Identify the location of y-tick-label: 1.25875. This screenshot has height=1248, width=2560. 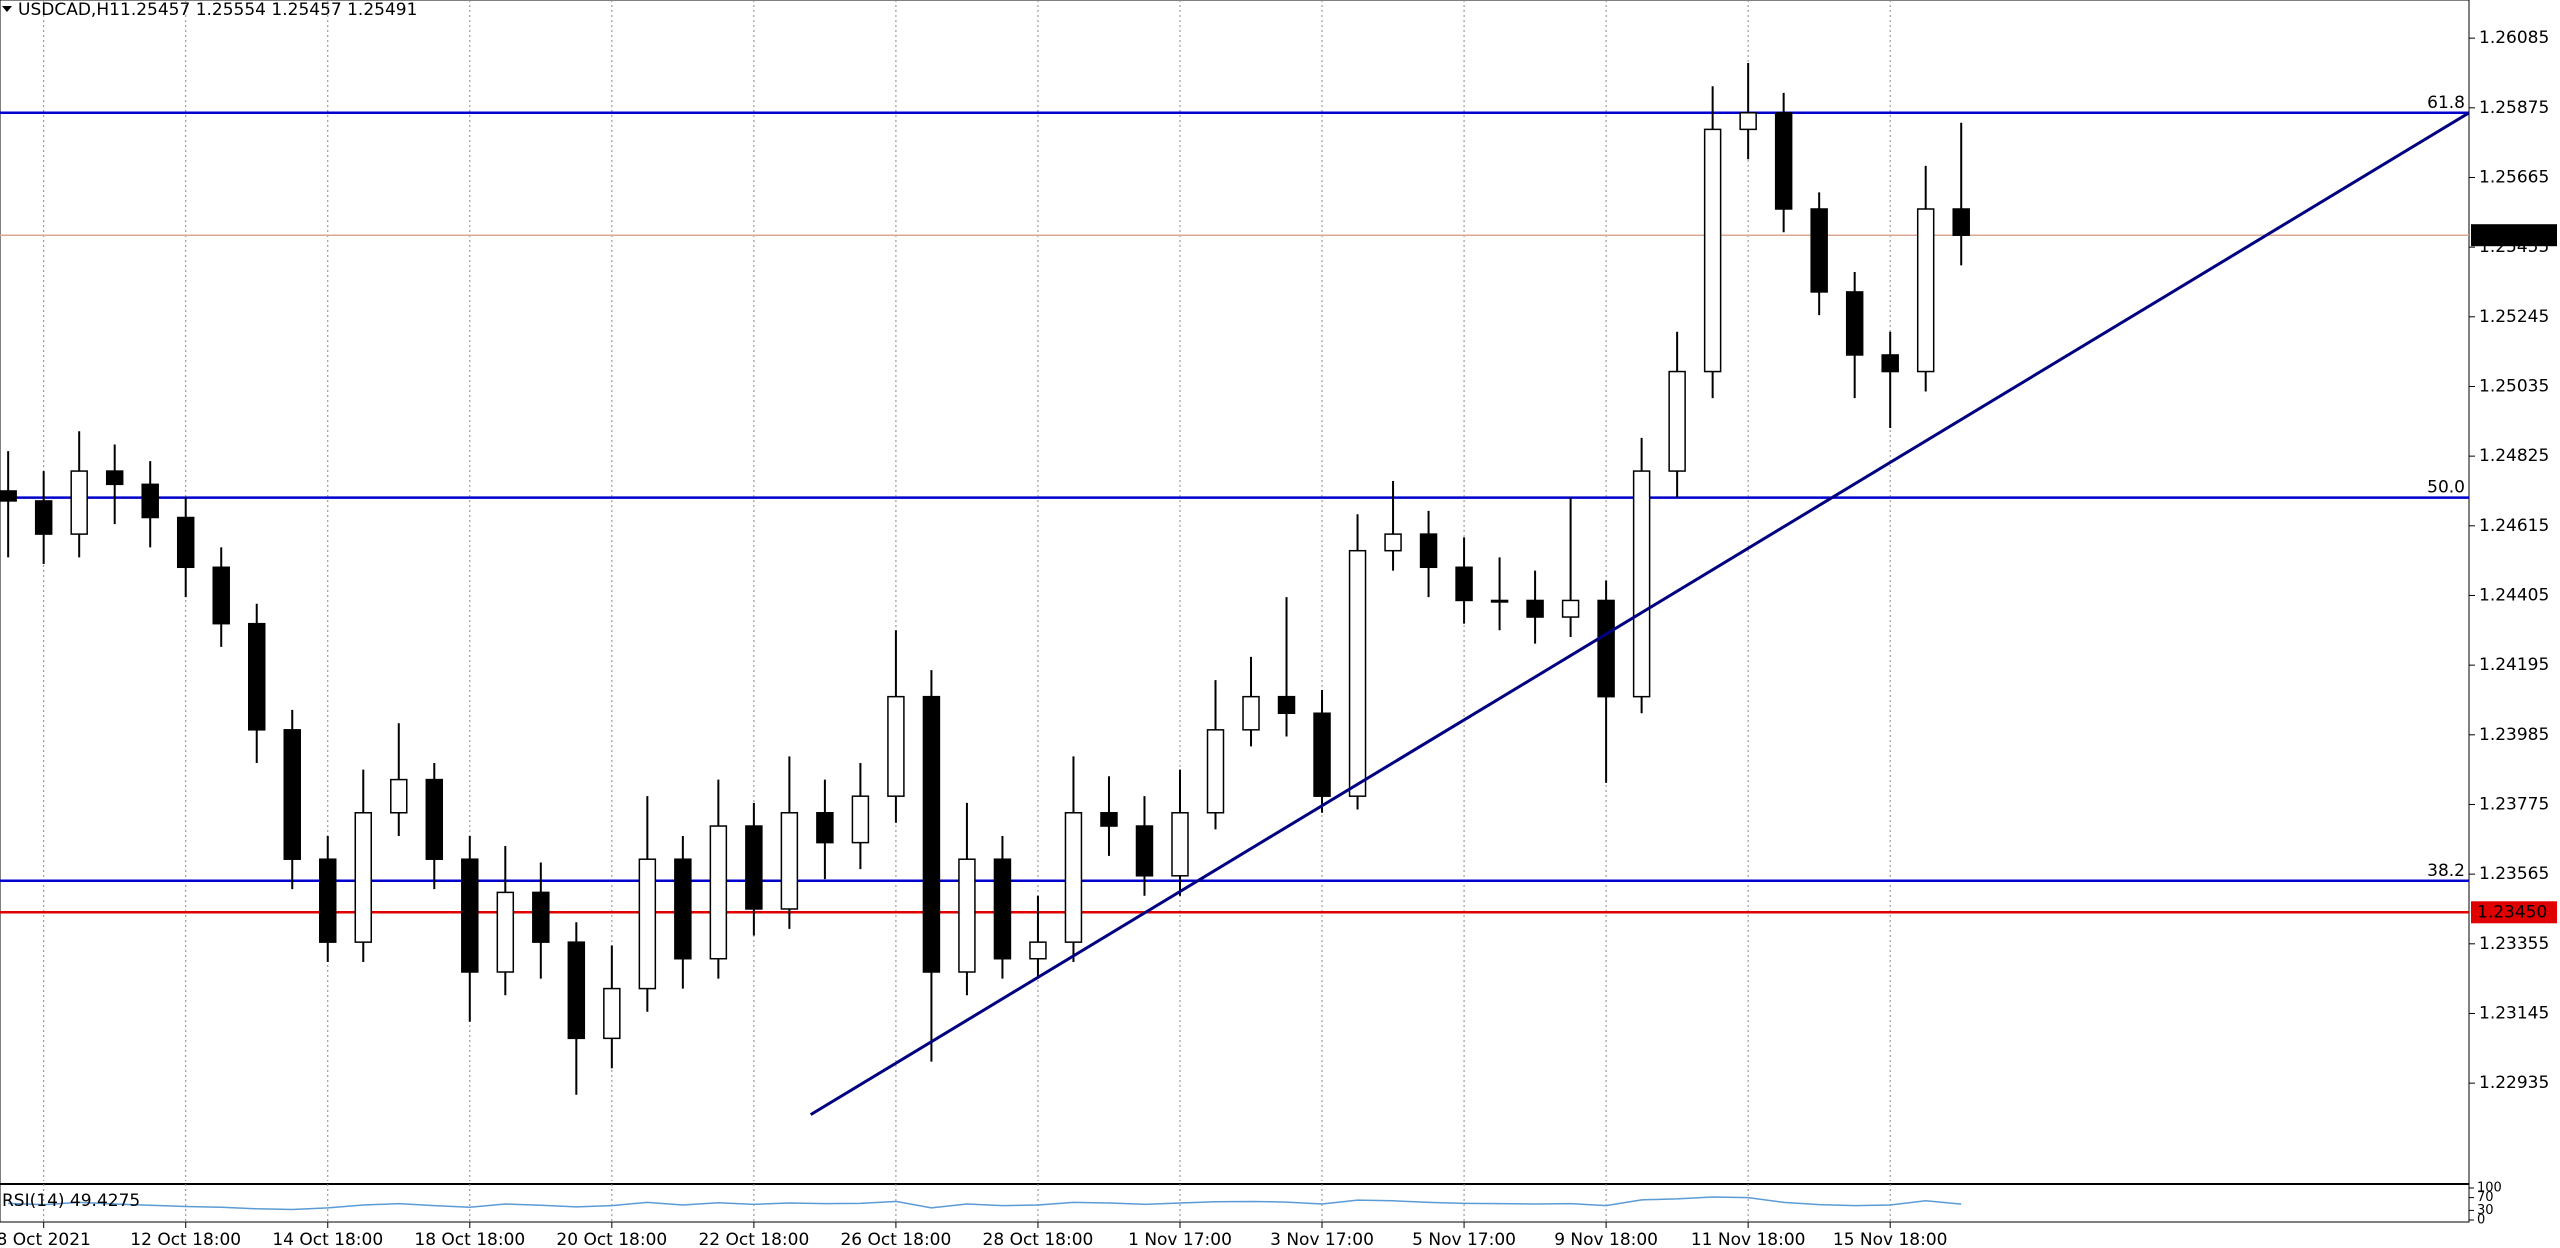
(2514, 108).